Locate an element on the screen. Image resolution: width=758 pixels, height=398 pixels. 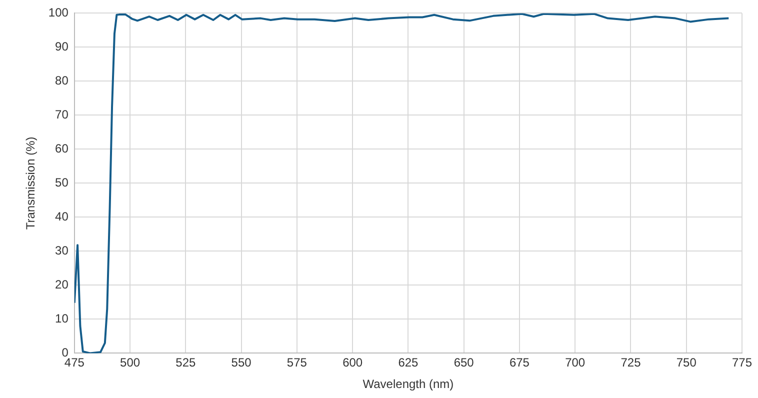
y-tick-label: 90 is located at coordinates (62, 47).